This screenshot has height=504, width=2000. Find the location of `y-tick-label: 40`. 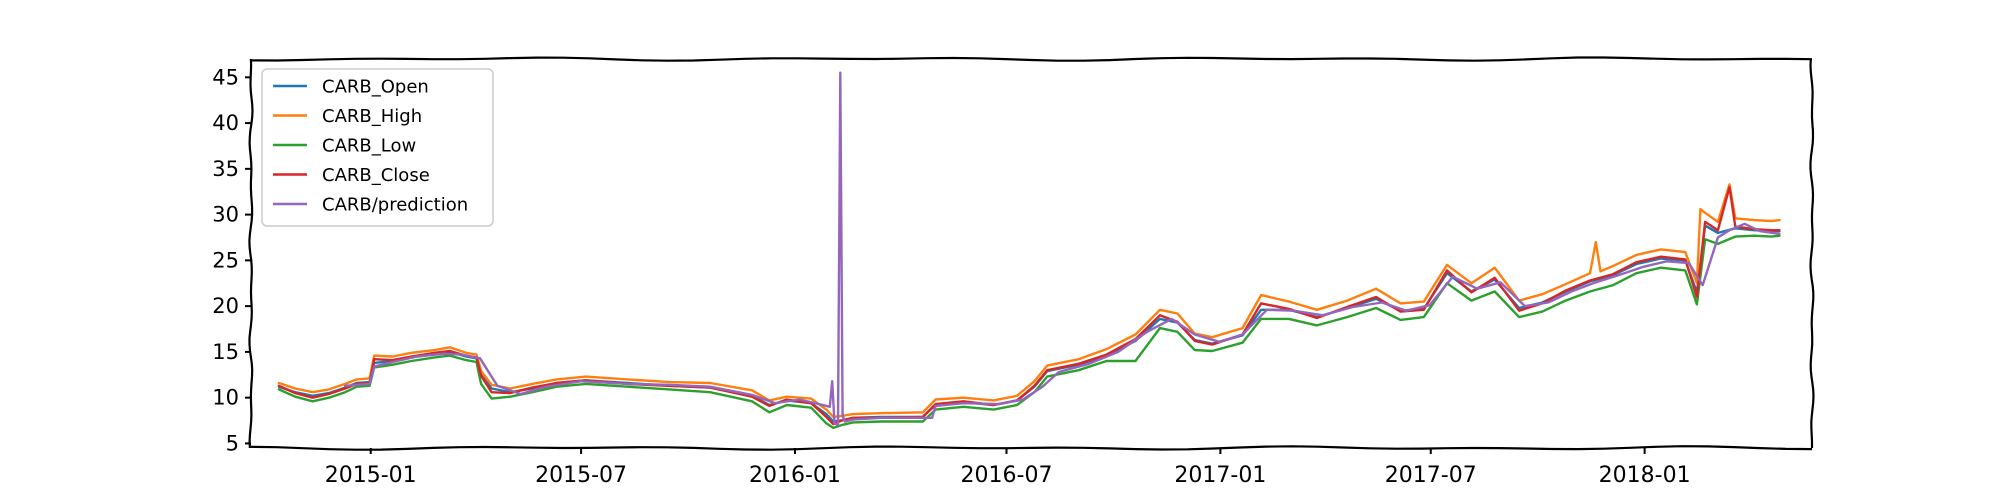

y-tick-label: 40 is located at coordinates (225, 123).